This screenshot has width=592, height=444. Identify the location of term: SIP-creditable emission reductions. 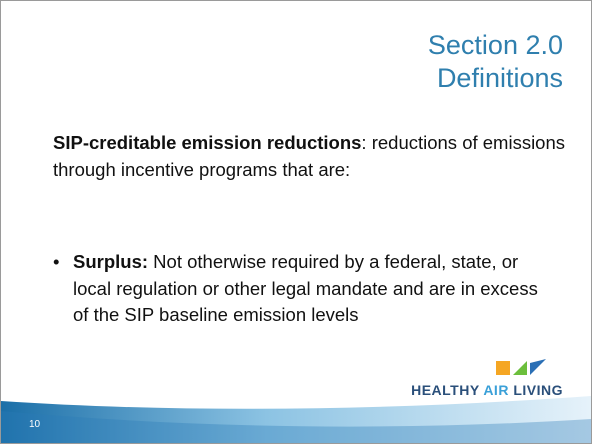
(207, 142).